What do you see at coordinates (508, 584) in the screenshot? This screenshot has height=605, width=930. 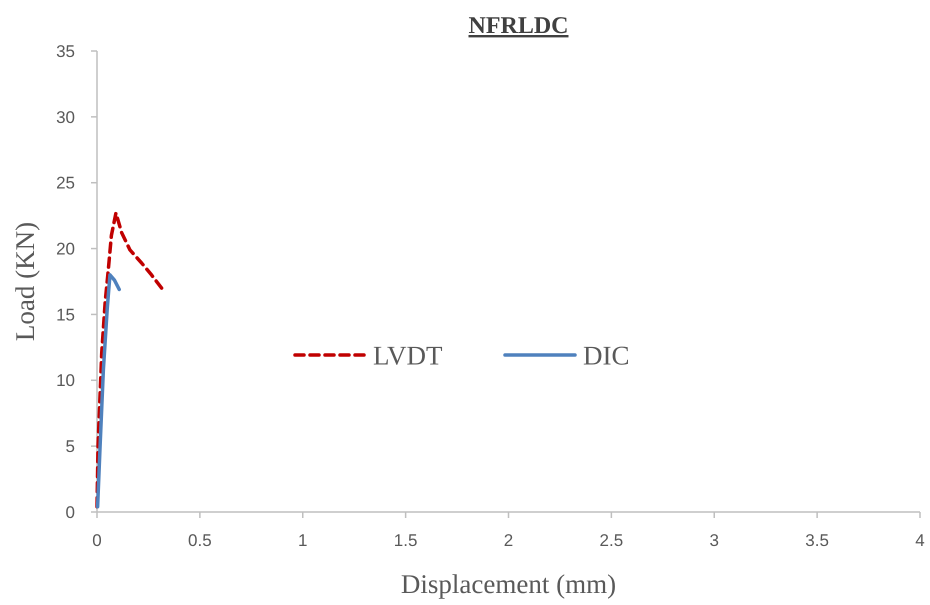 I see `x-axis-title: Displacement (mm)` at bounding box center [508, 584].